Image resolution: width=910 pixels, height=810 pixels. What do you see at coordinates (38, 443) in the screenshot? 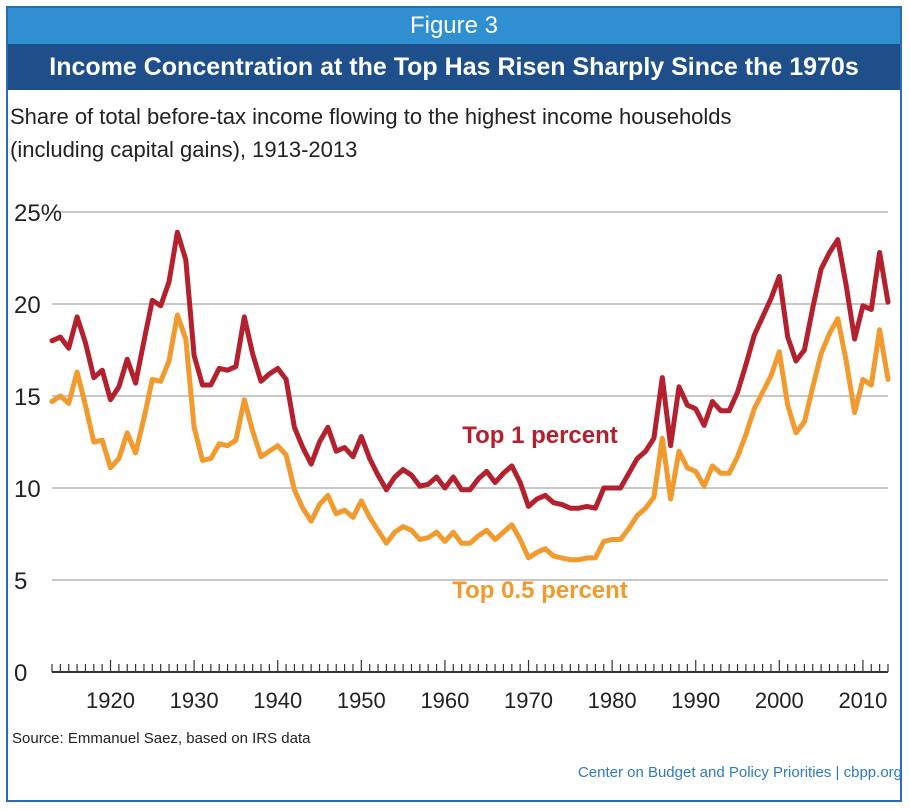
I see `y-axis-tick-labels: 0 5 10 15 20 25%` at bounding box center [38, 443].